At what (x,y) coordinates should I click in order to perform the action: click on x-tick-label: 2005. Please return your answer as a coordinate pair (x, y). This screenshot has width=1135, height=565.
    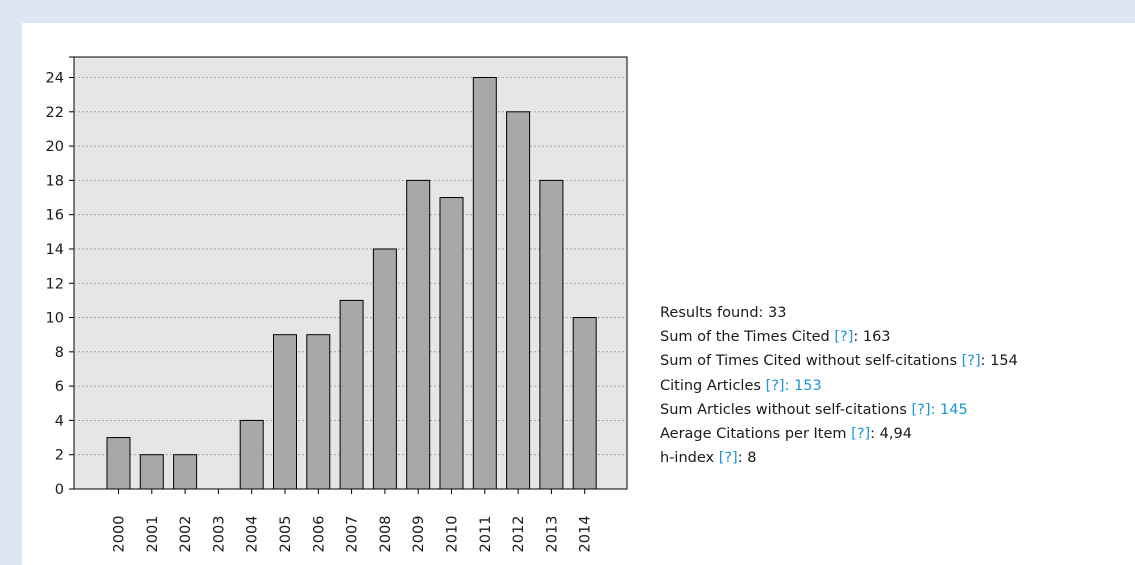
    Looking at the image, I should click on (286, 534).